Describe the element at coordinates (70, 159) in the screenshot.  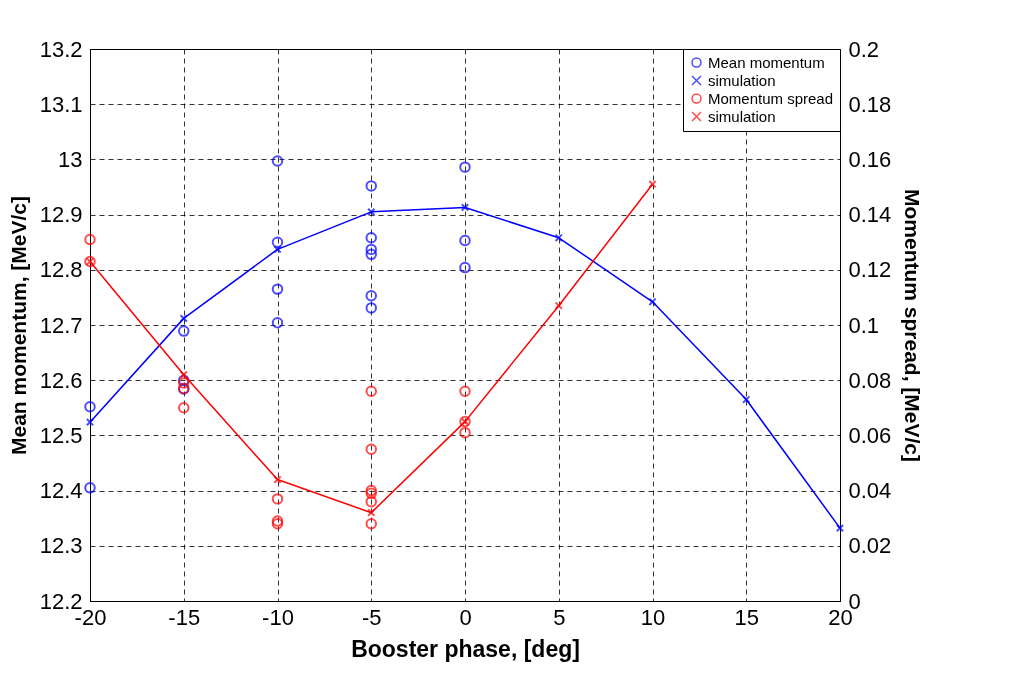
I see `y-tick-label: 13` at that location.